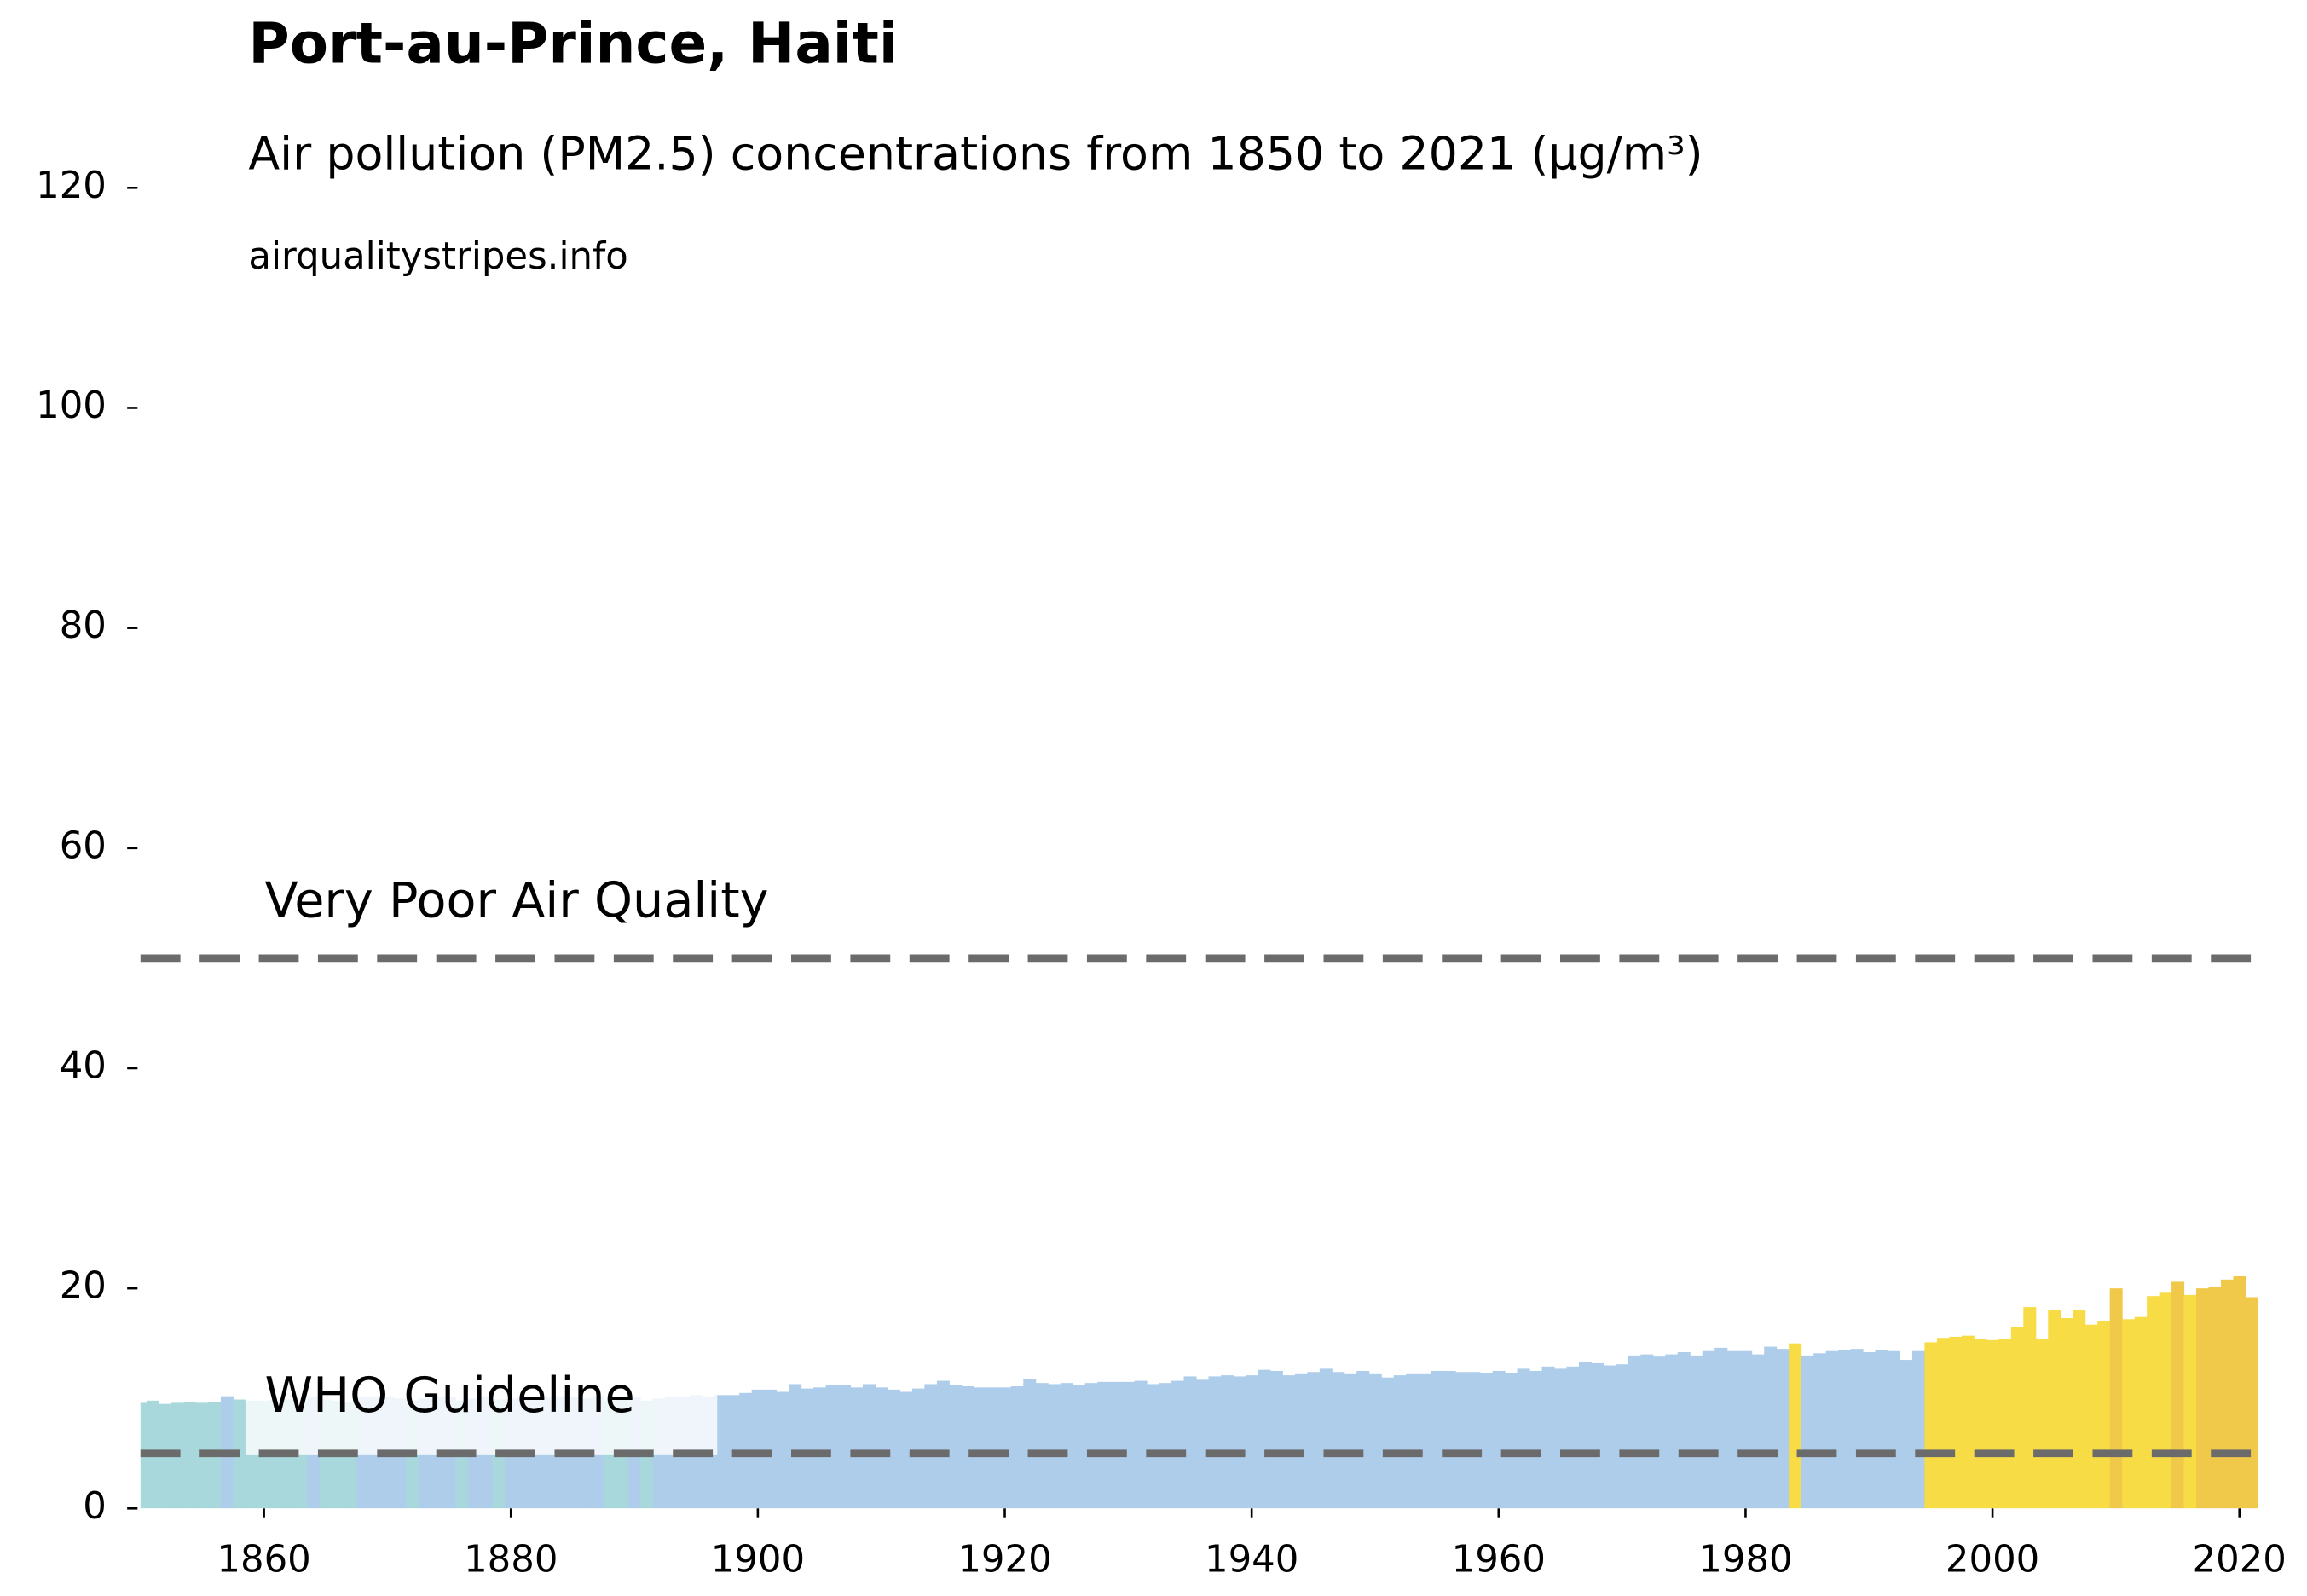 The height and width of the screenshot is (1596, 2307). I want to click on reference-label: WHO Guideline, so click(449, 1396).